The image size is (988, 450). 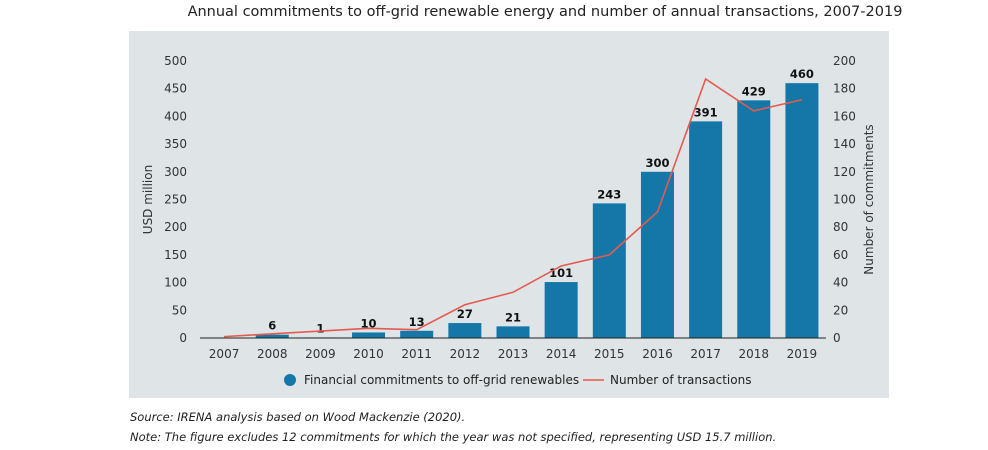 What do you see at coordinates (175, 200) in the screenshot?
I see `y-tick-label: 250` at bounding box center [175, 200].